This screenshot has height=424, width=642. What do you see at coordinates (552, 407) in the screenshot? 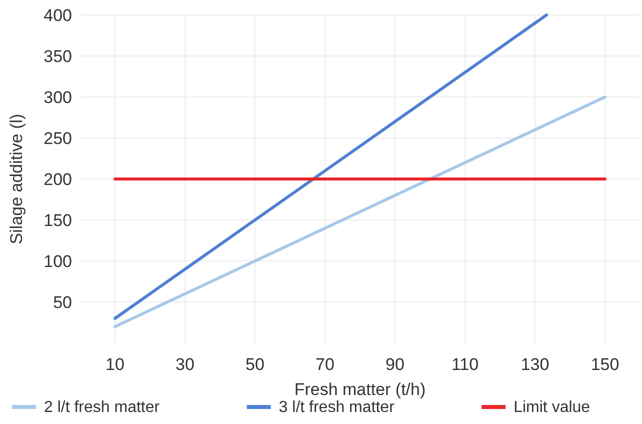
I see `legend-label: Limit value` at bounding box center [552, 407].